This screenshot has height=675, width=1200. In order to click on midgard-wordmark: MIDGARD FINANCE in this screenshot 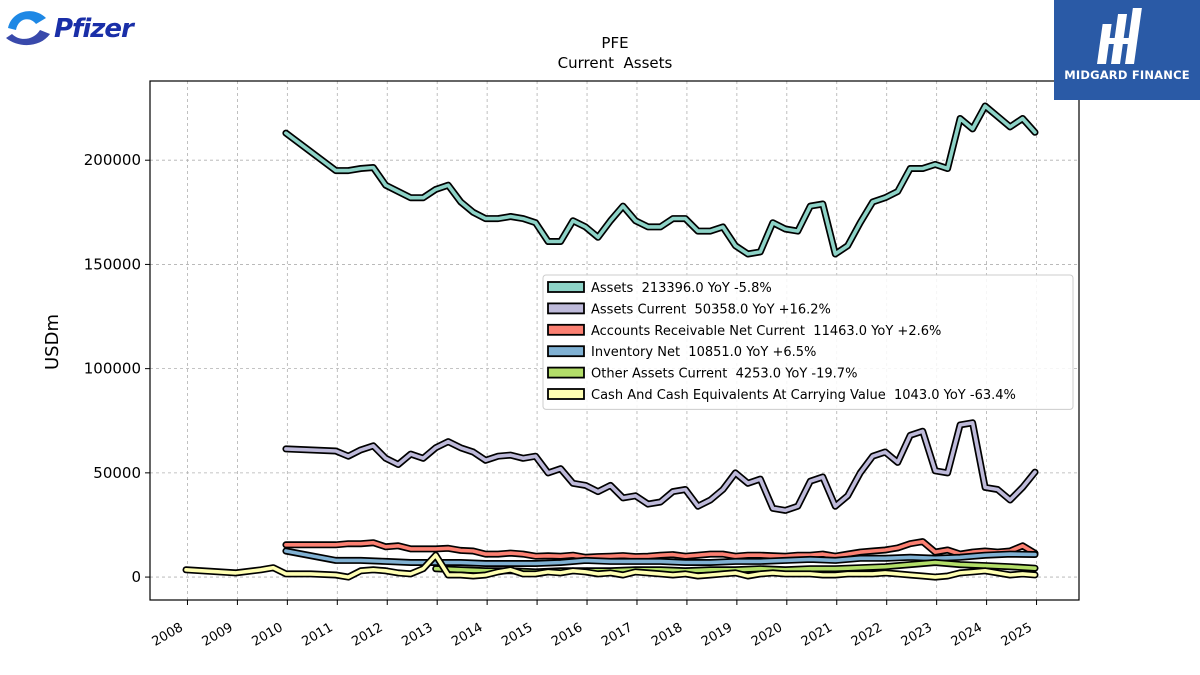, I will do `click(1127, 75)`.